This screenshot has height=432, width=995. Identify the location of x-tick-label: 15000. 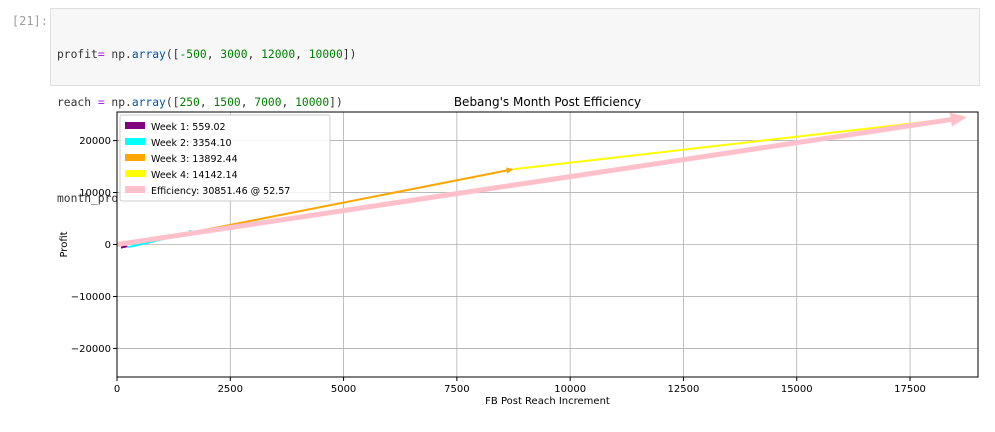
(797, 389).